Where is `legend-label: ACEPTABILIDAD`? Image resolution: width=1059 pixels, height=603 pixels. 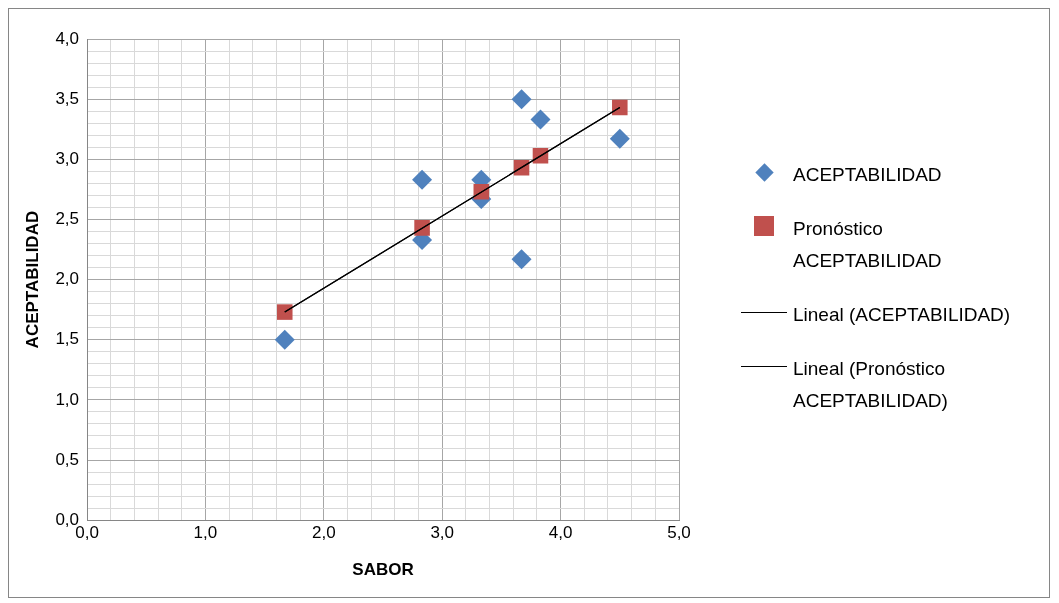
legend-label: ACEPTABILIDAD is located at coordinates (867, 175).